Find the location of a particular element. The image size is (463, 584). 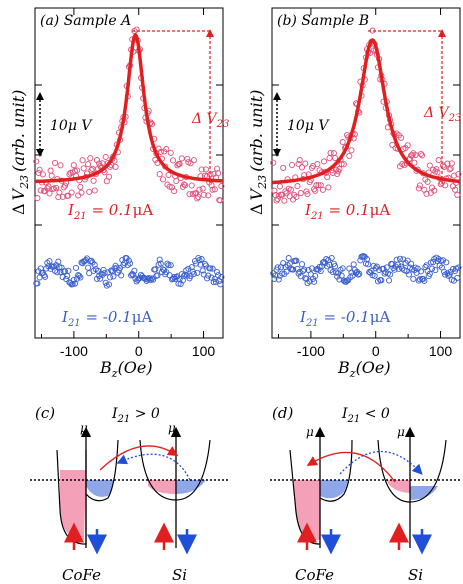

panel-a-delta-label: Δ V23 is located at coordinates (210, 120).